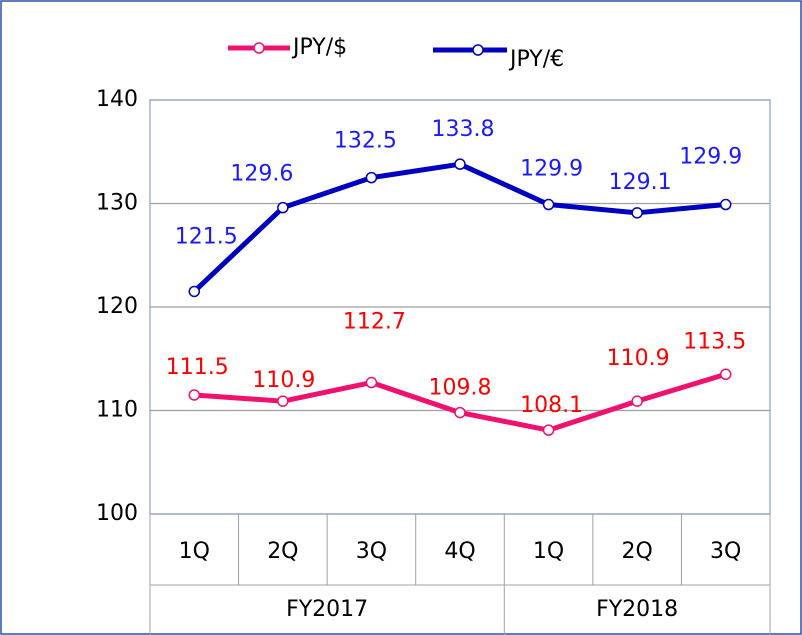  I want to click on group-label: FY2017, so click(327, 609).